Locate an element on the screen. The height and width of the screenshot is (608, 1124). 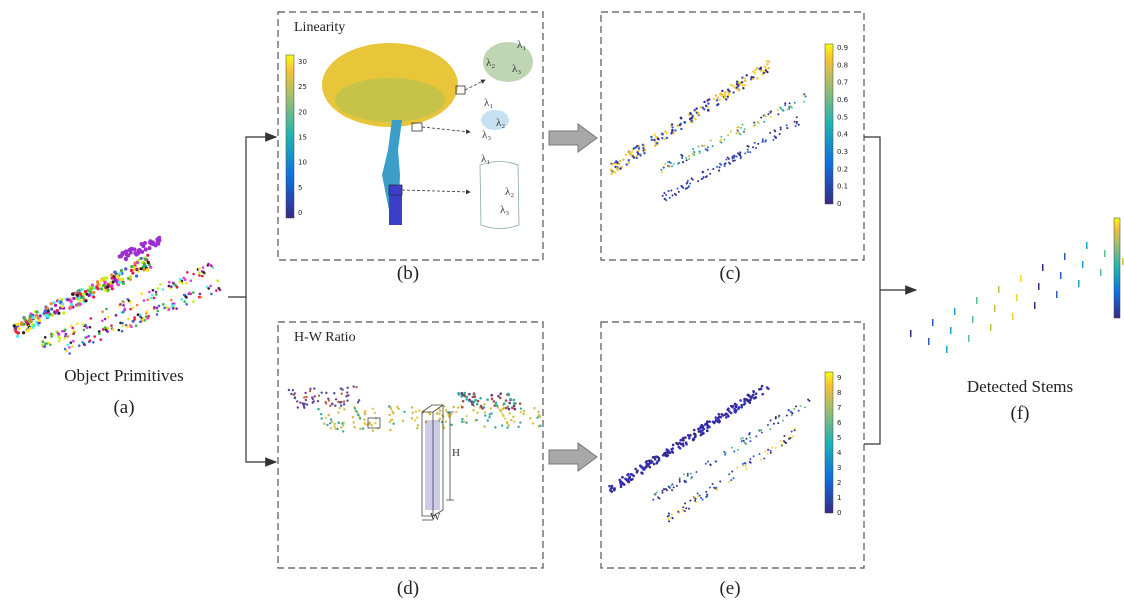
colorbar-tick-label: 30 is located at coordinates (302, 62).